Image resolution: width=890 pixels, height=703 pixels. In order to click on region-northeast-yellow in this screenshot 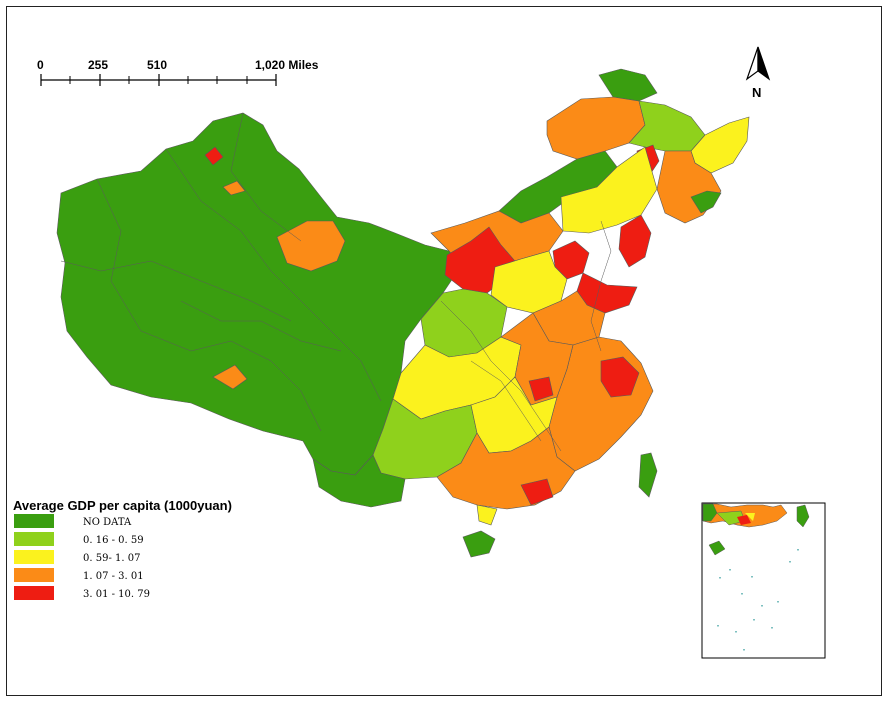, I will do `click(720, 145)`.